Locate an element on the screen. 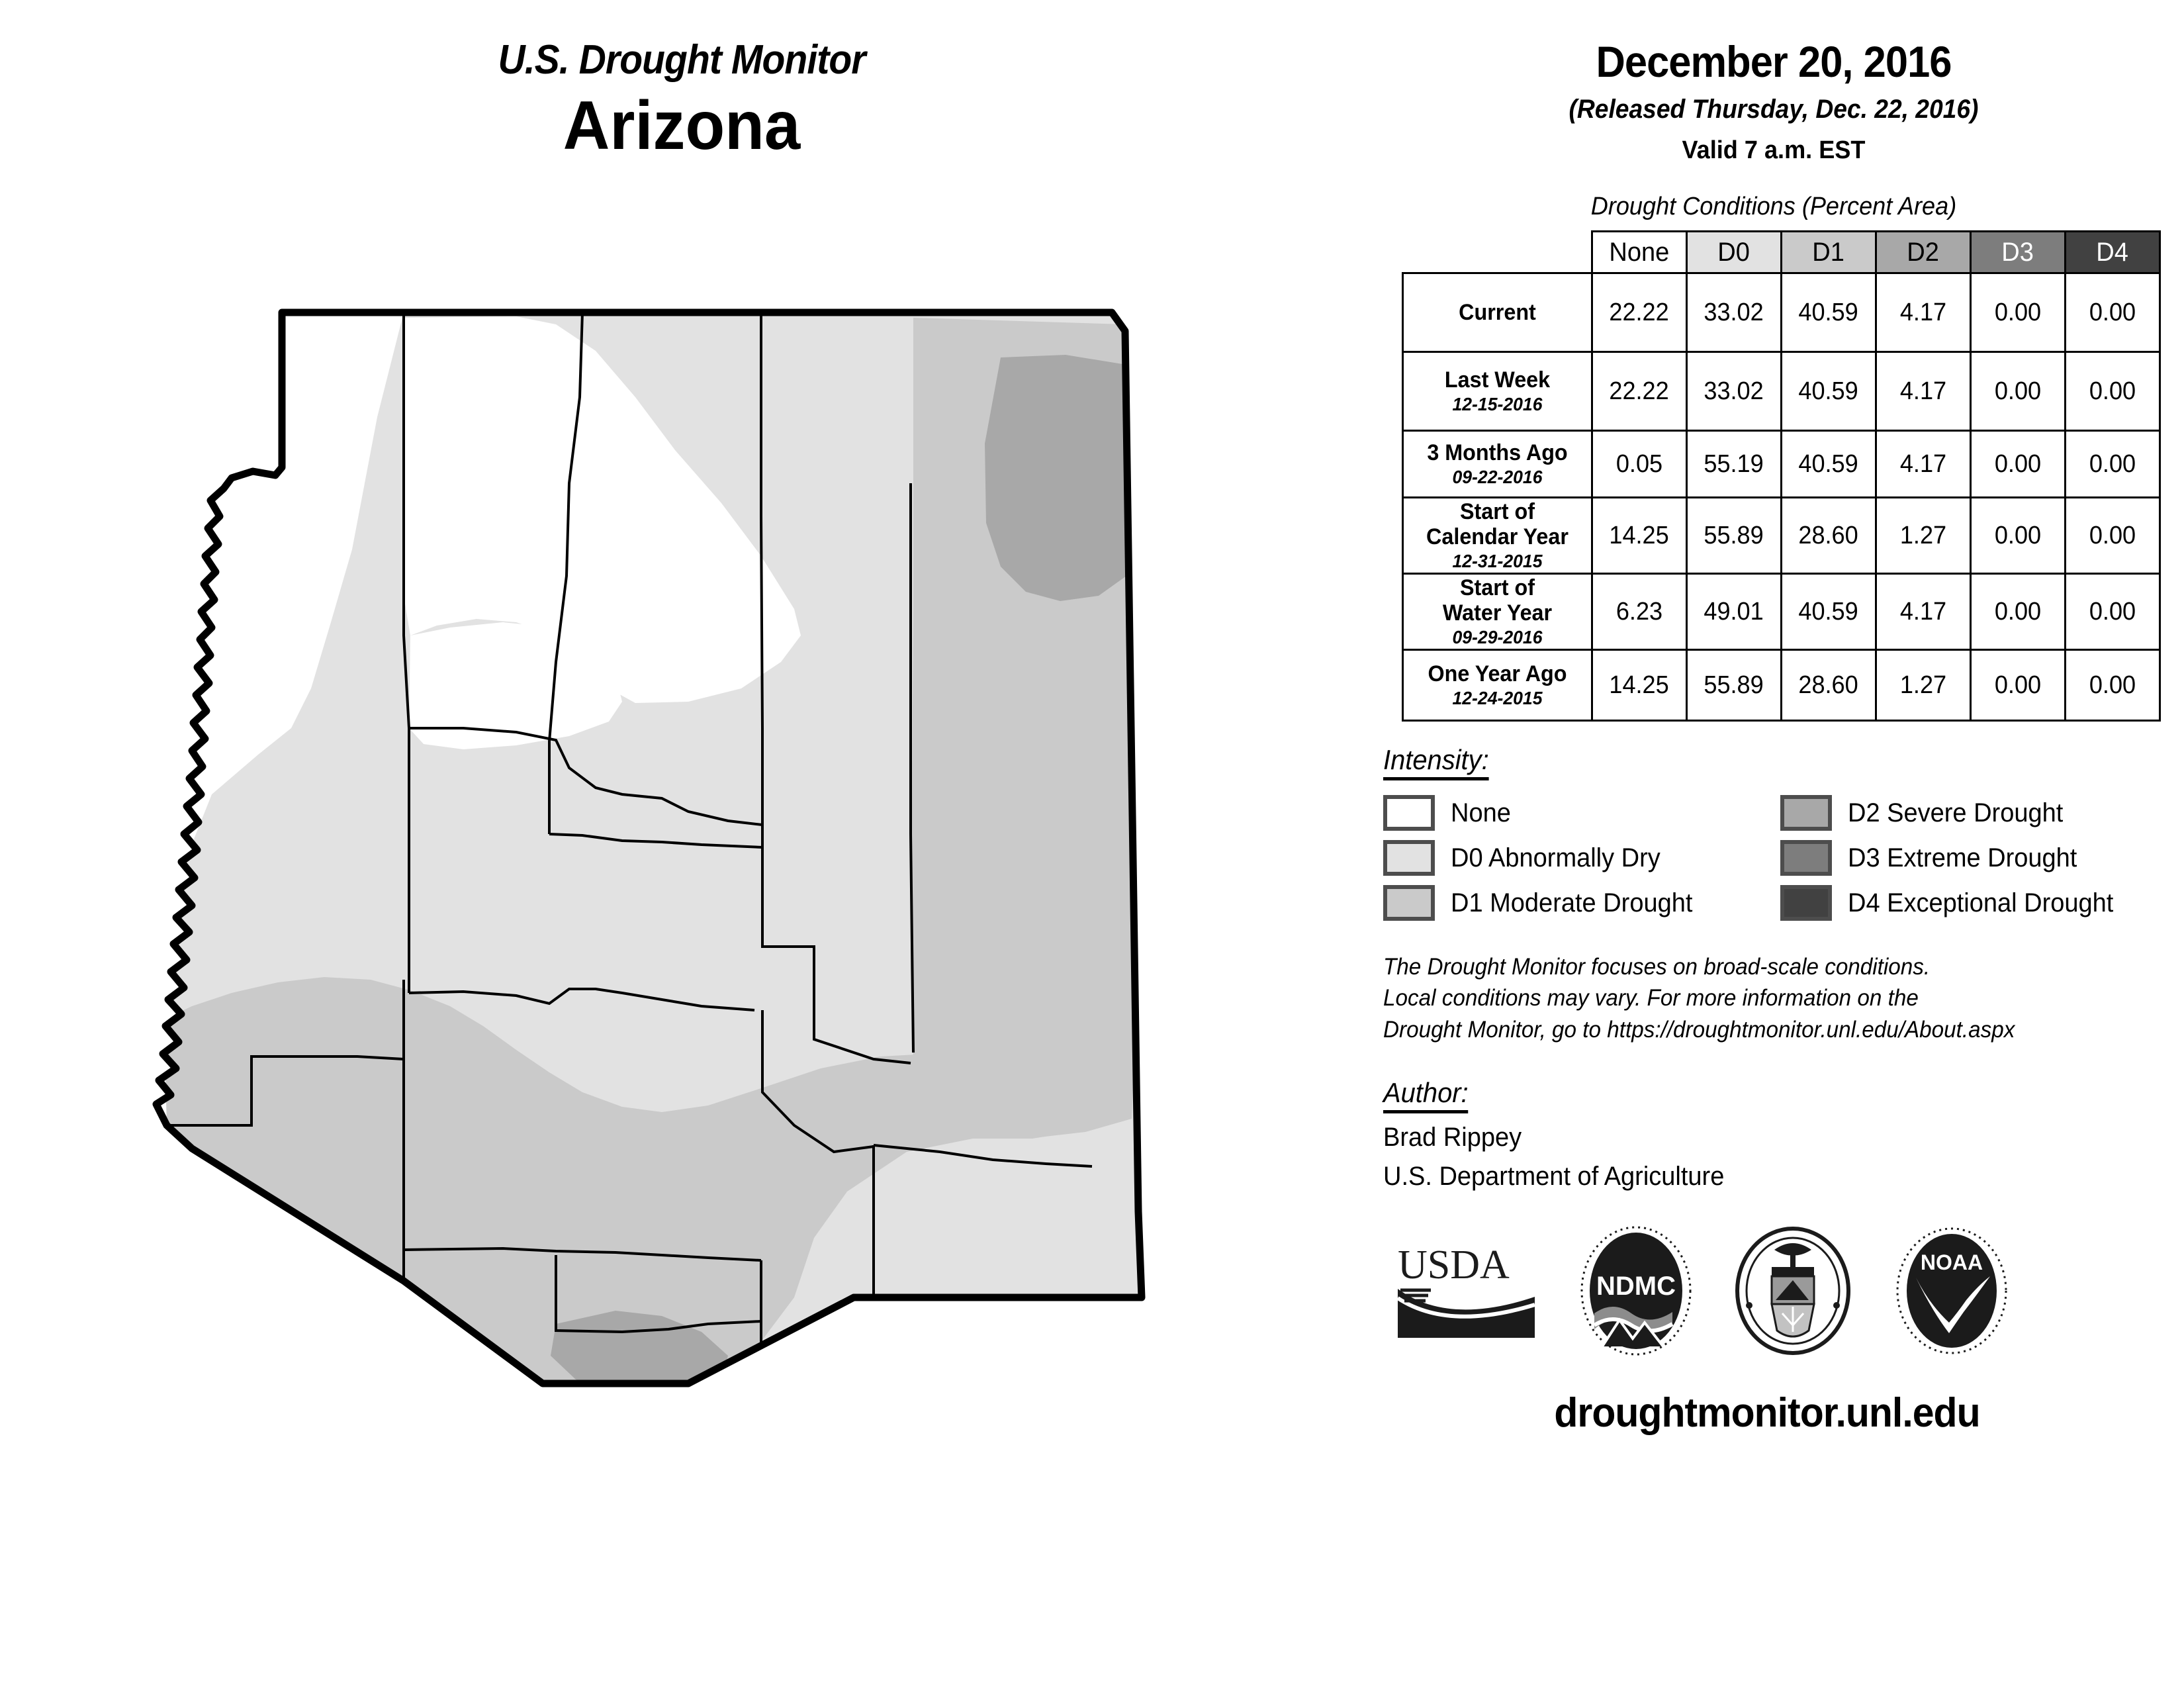  valid-time: Valid 7 a.m. EST is located at coordinates (1774, 150).